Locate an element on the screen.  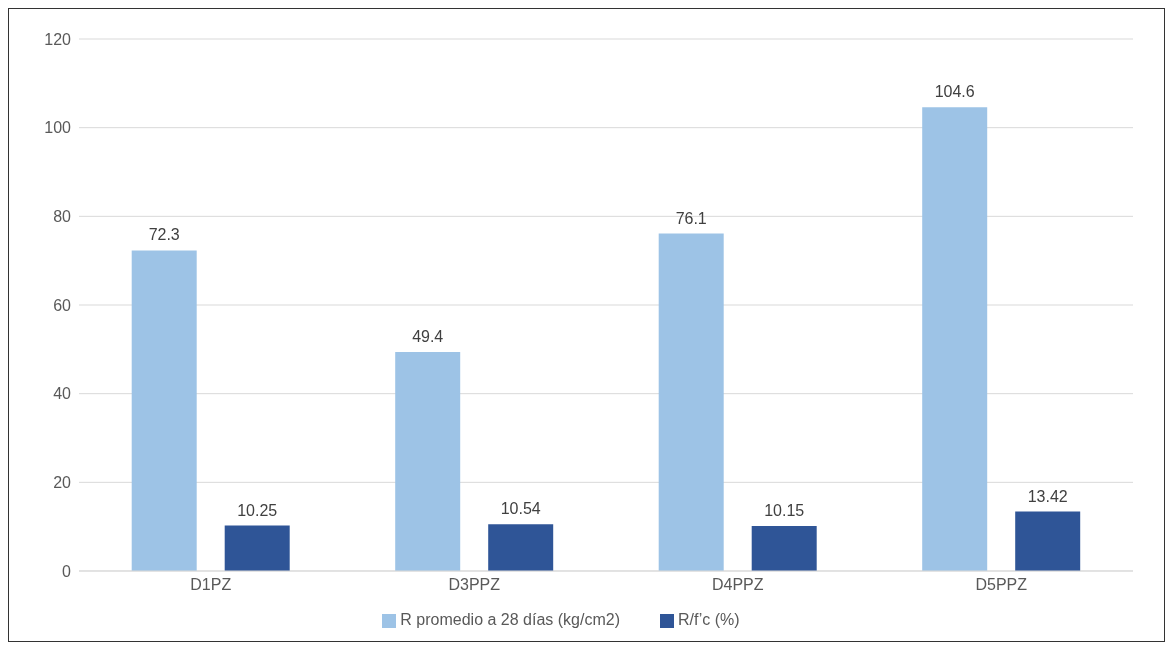
x-tick-label: D5PPZ is located at coordinates (1001, 585).